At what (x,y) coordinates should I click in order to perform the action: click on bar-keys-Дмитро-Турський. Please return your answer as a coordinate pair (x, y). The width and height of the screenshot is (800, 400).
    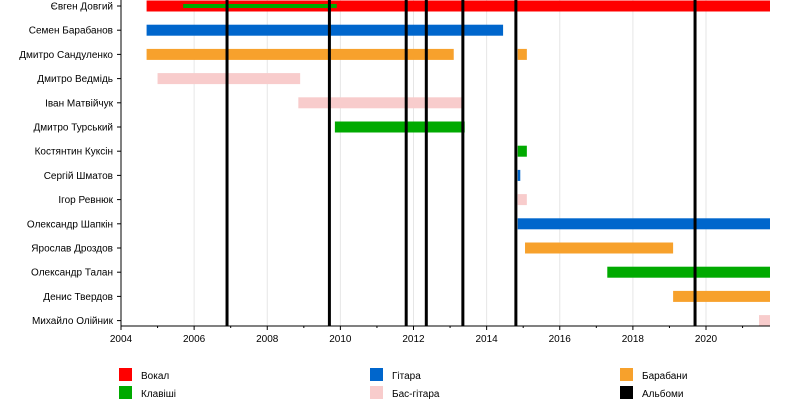
    Looking at the image, I should click on (399, 127).